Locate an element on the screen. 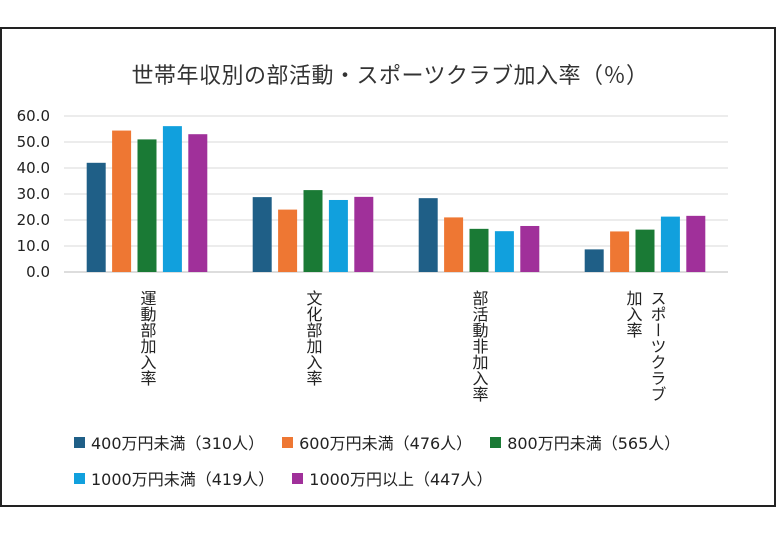 The width and height of the screenshot is (780, 540). legend-label: 400万円未満（310人） is located at coordinates (178, 443).